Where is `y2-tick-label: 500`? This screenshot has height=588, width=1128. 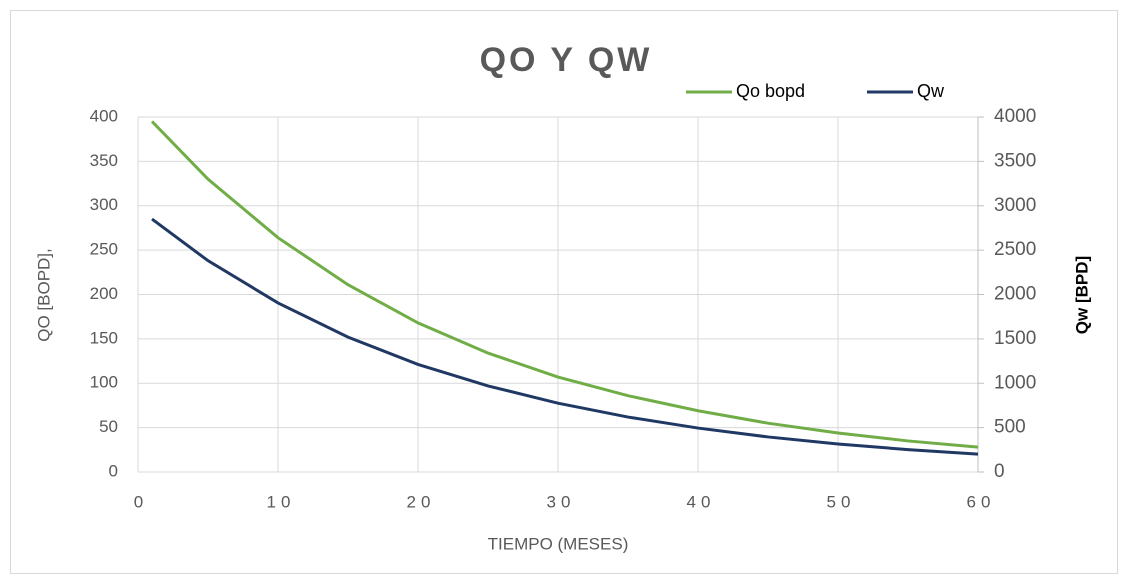
y2-tick-label: 500 is located at coordinates (1010, 427).